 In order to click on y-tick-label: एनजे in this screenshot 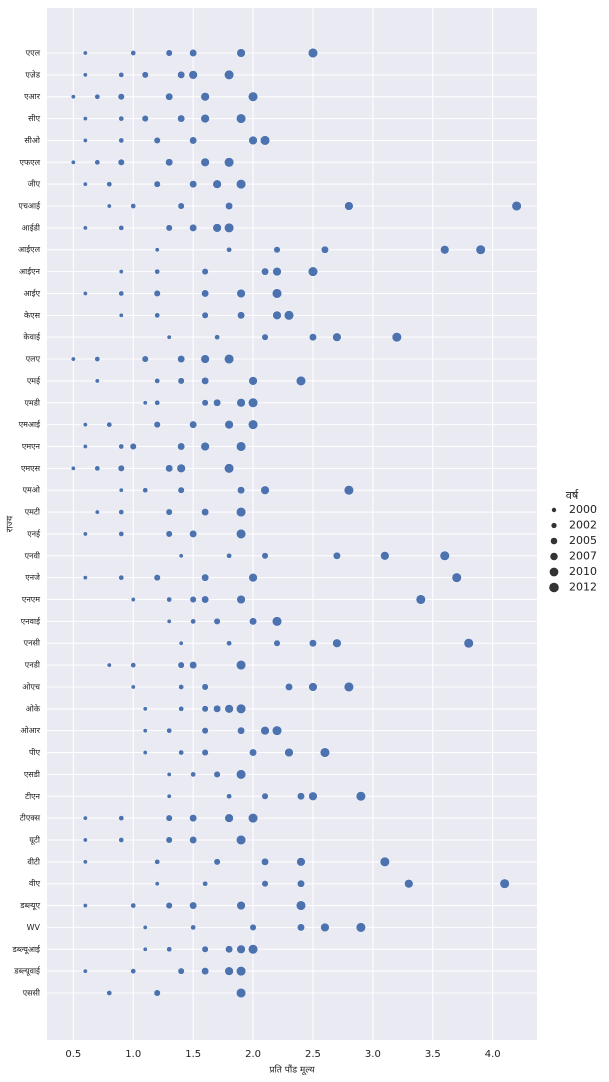, I will do `click(33, 577)`.